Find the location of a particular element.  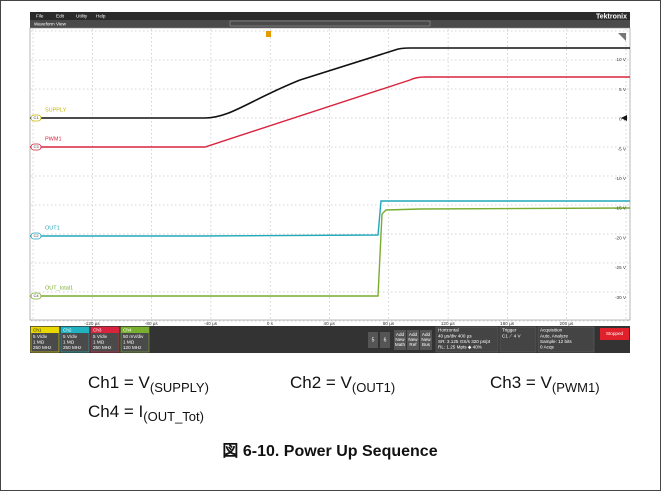

acquisition-title: Acquisition is located at coordinates (551, 330).